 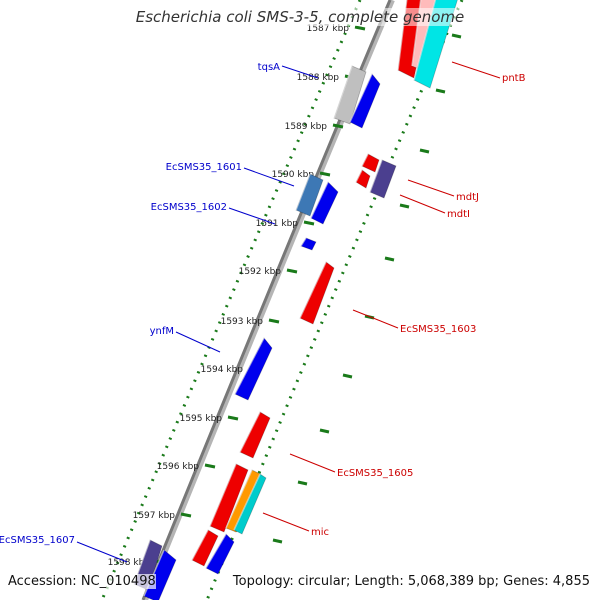 I want to click on gene-label: EcSMS35_1607, so click(x=37, y=540).